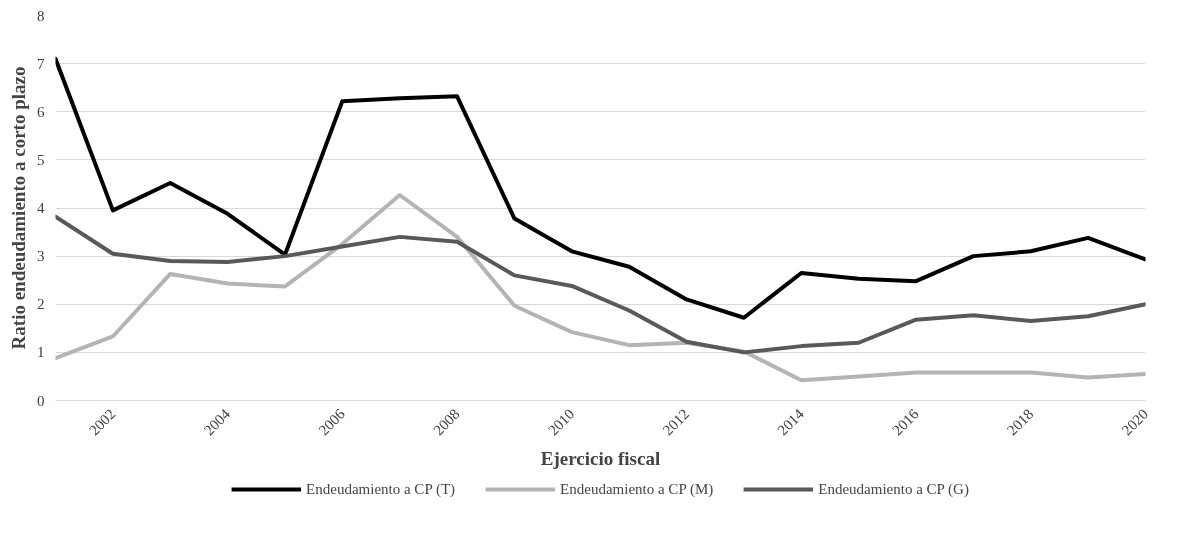 The image size is (1179, 550). What do you see at coordinates (41, 63) in the screenshot?
I see `y-tick-label: 7` at bounding box center [41, 63].